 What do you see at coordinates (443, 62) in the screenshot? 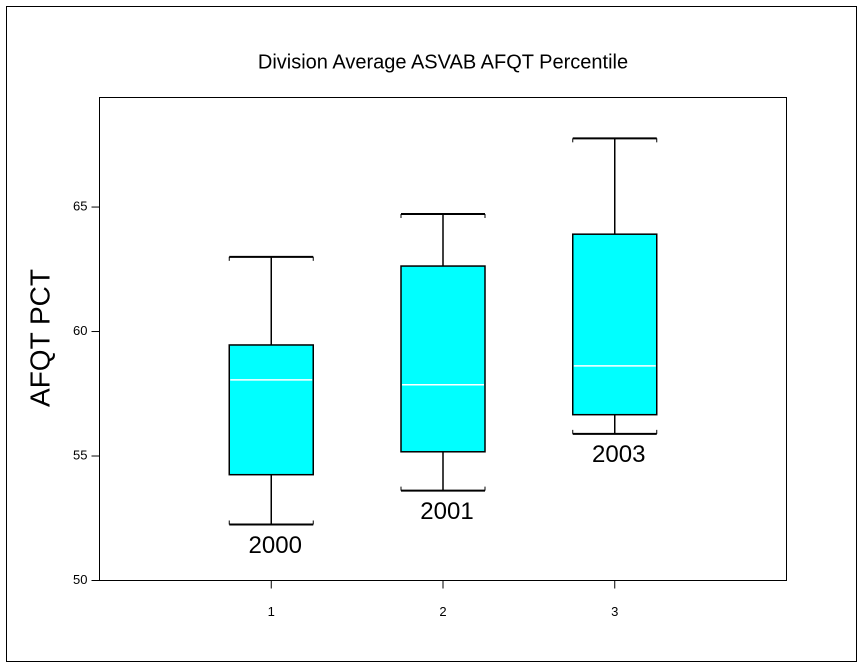
I see `chart-title: Division Average ASVAB AFQT Percentile` at bounding box center [443, 62].